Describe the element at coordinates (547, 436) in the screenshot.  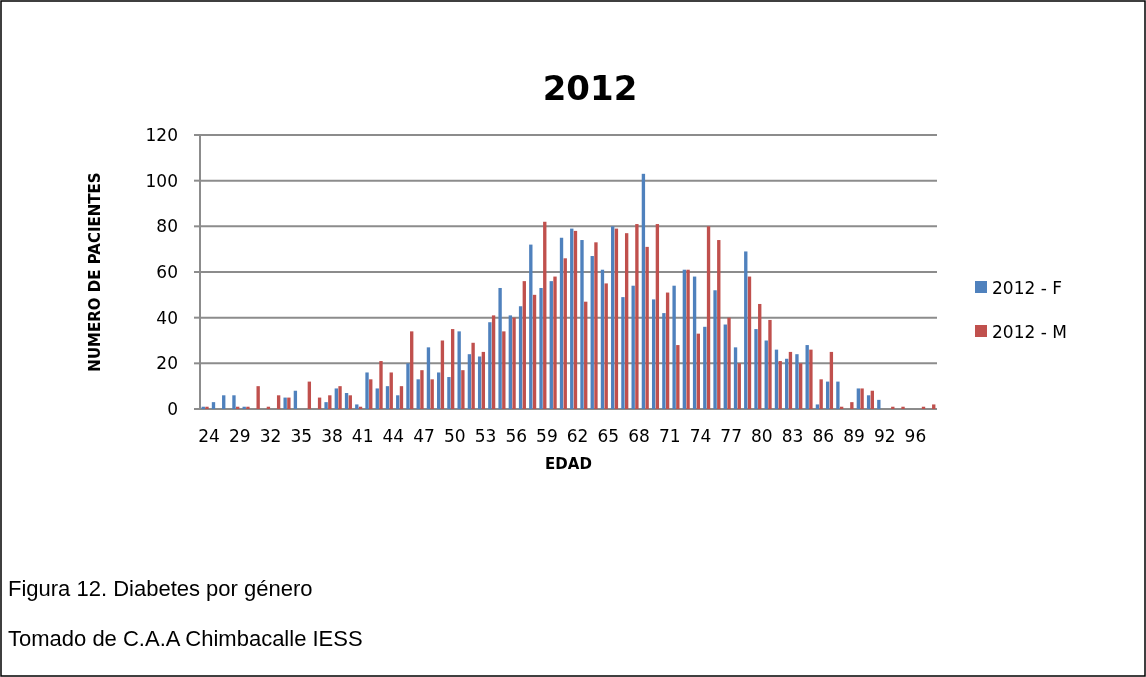
I see `x-tick-label: 59` at that location.